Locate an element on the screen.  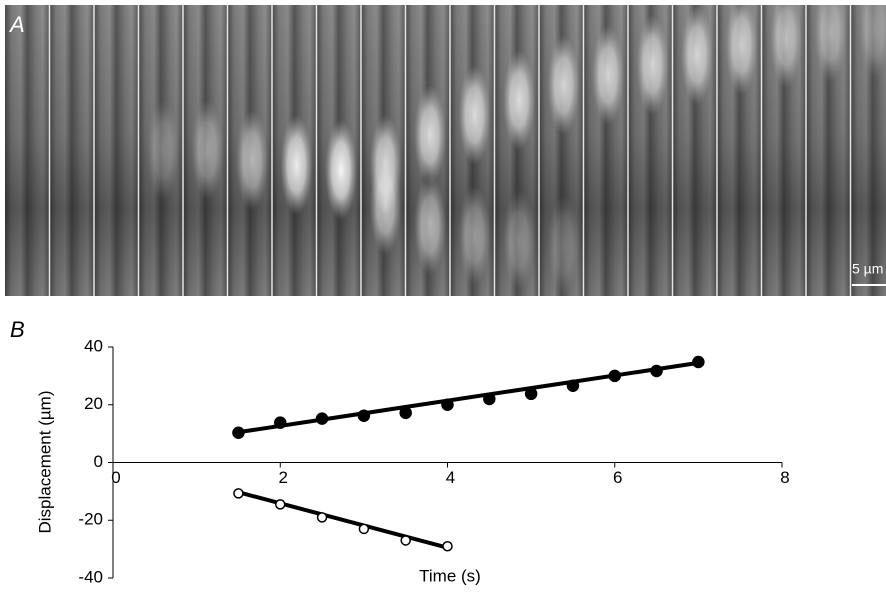
x-tick-label: 6 is located at coordinates (617, 477).